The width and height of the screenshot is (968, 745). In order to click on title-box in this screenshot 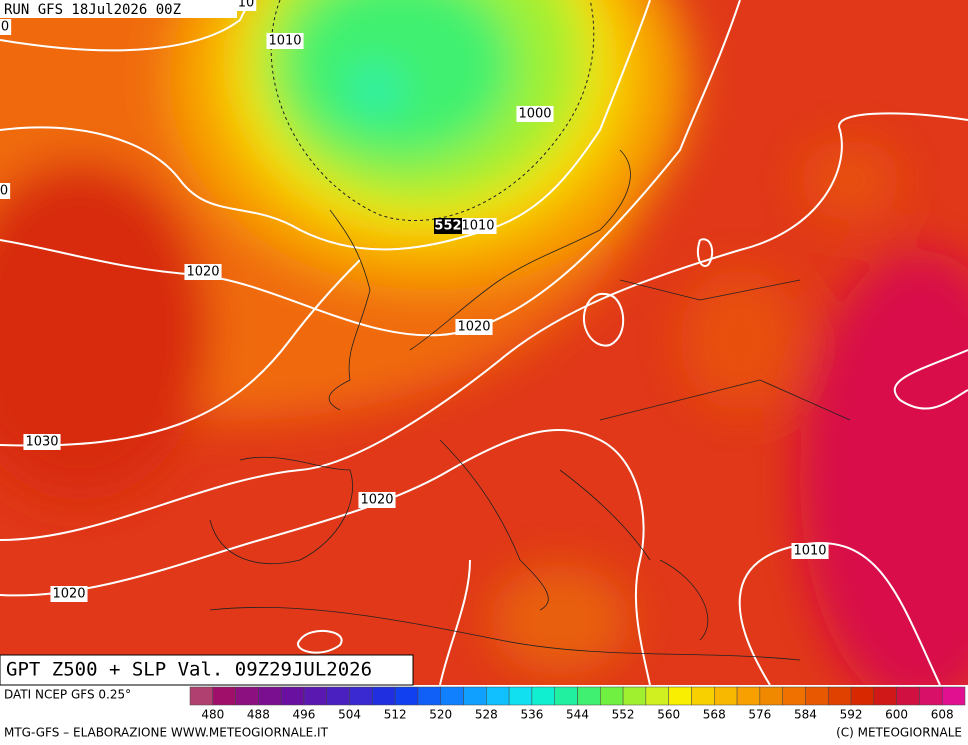, I will do `click(207, 670)`.